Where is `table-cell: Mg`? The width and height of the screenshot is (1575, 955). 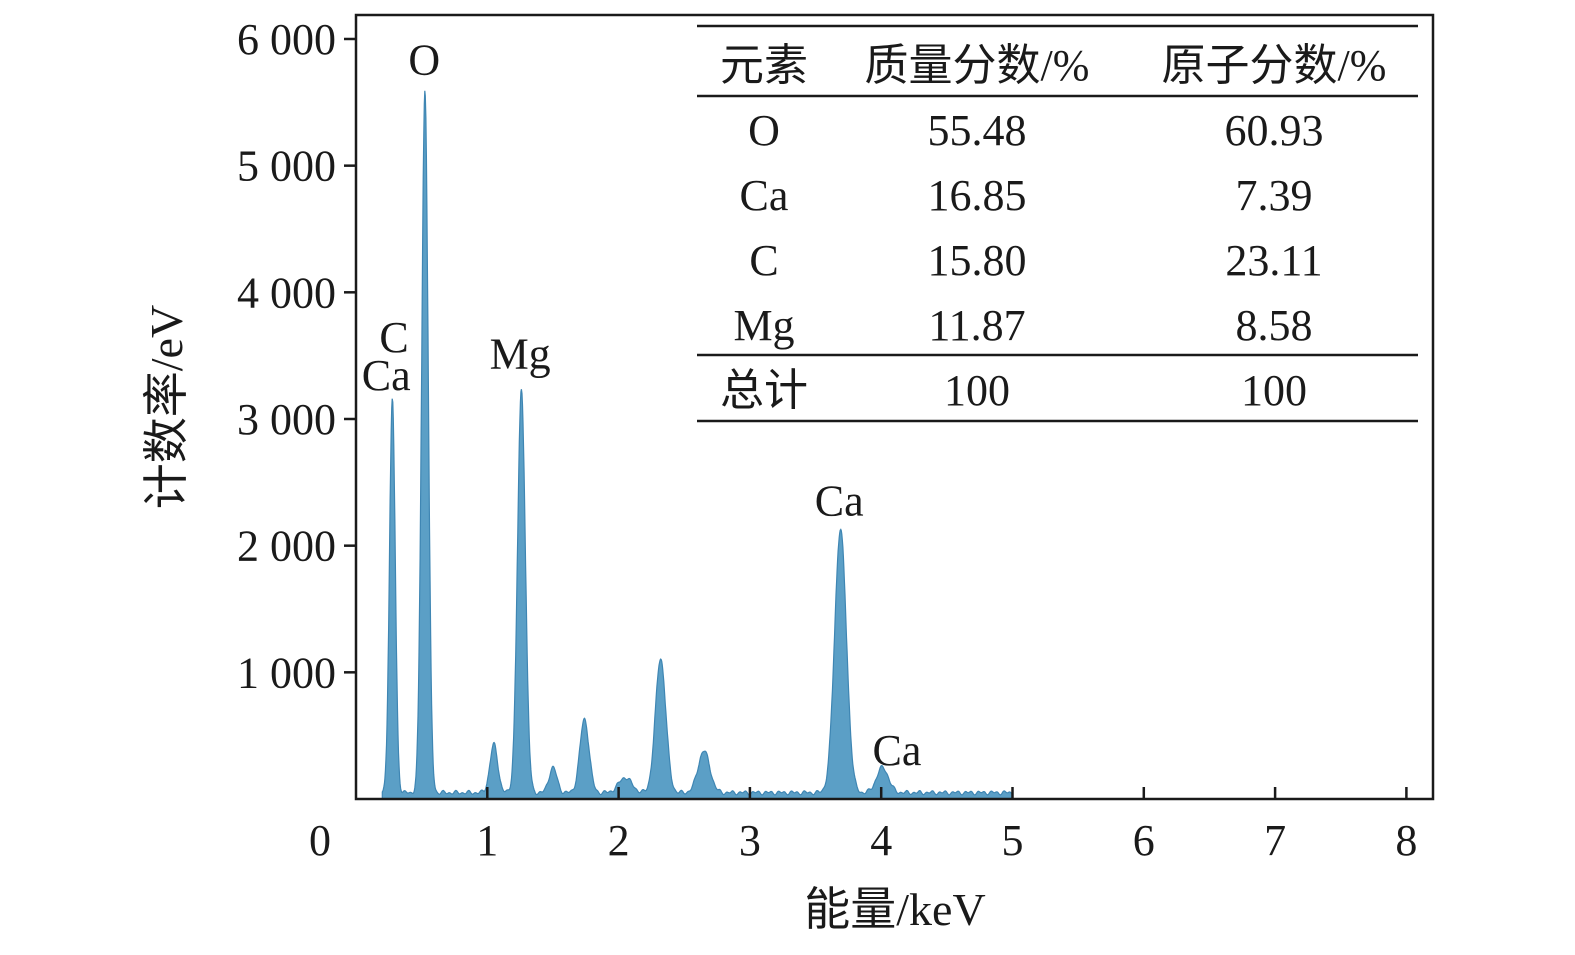 table-cell: Mg is located at coordinates (763, 325).